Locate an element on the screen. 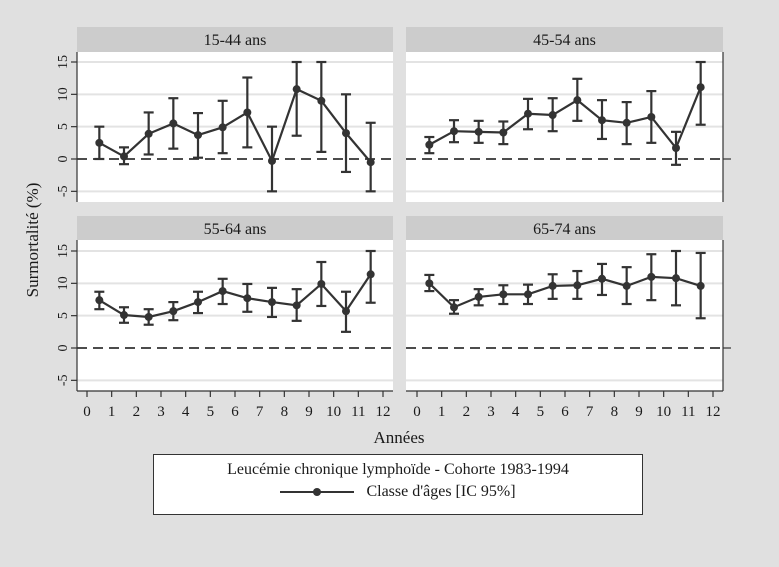 This screenshot has width=779, height=567. panel-15-44-ans: 15-44 ans -5 0 5 10 15 is located at coordinates (224, 114).